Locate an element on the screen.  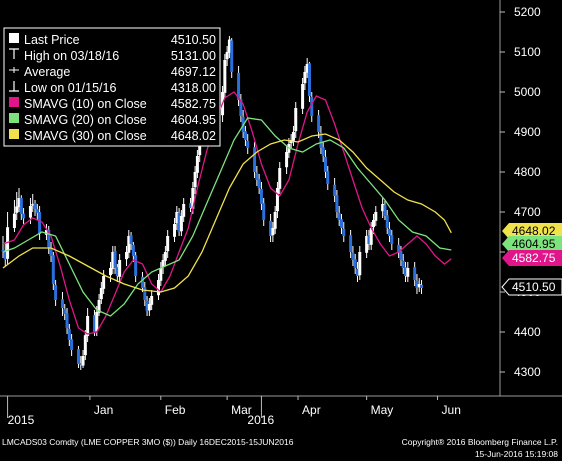
y-tick-label: 5100 is located at coordinates (527, 52).